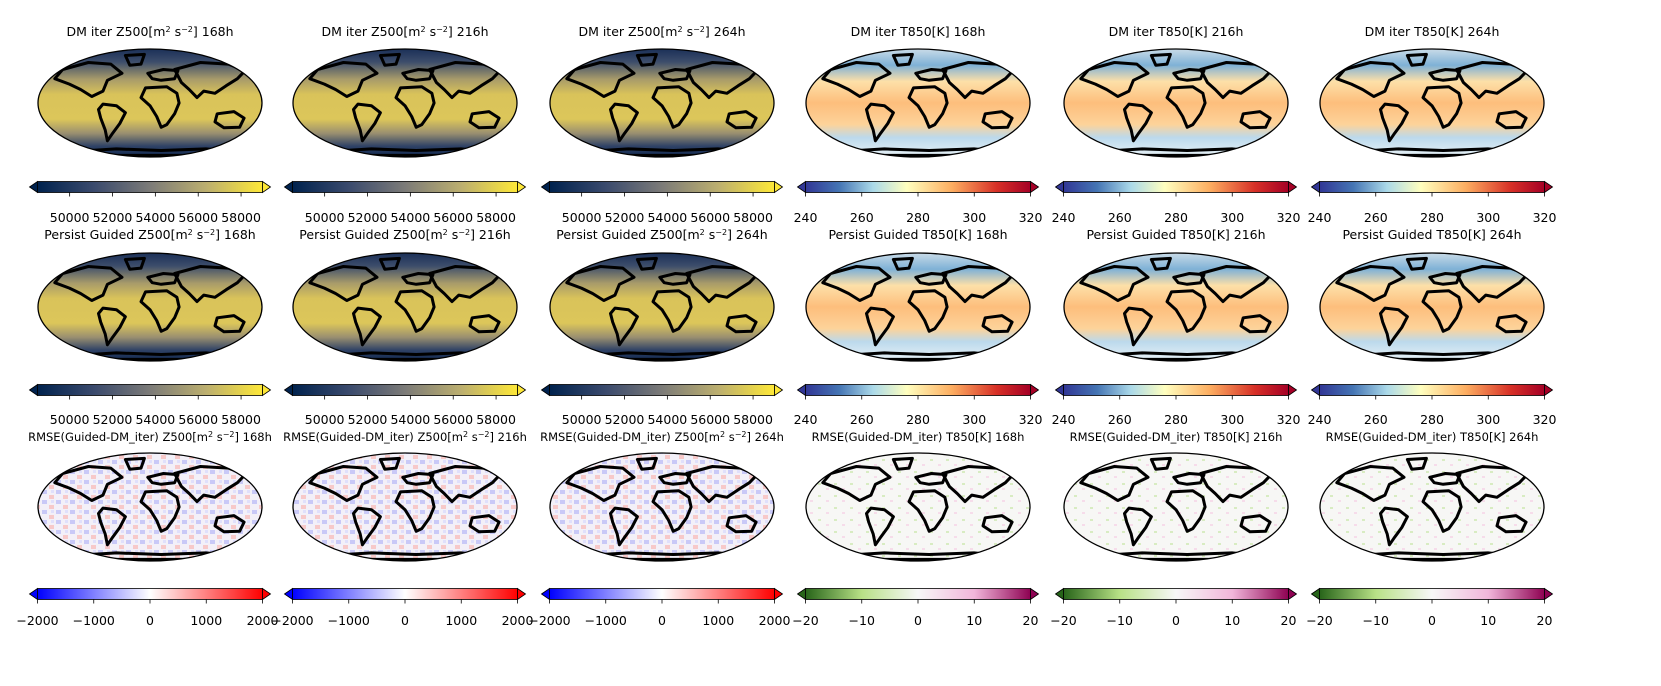 The image size is (1661, 686). I want to click on colorbar: −2000 −1000 0 1000 2000, so click(659, 607).